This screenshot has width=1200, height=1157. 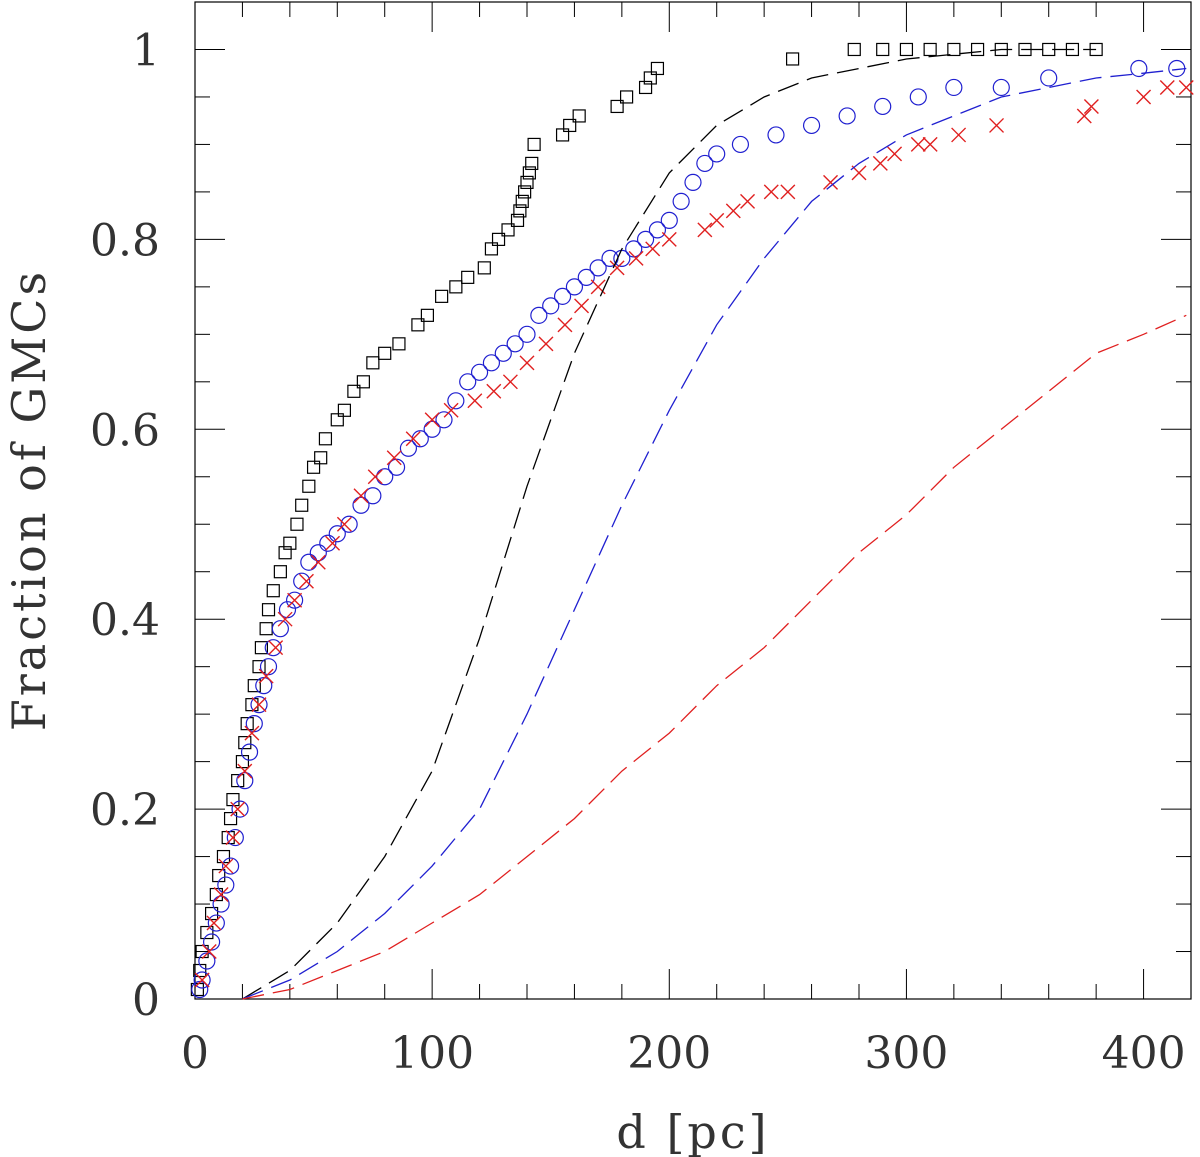 What do you see at coordinates (125, 430) in the screenshot?
I see `y-tick-label: 0.6` at bounding box center [125, 430].